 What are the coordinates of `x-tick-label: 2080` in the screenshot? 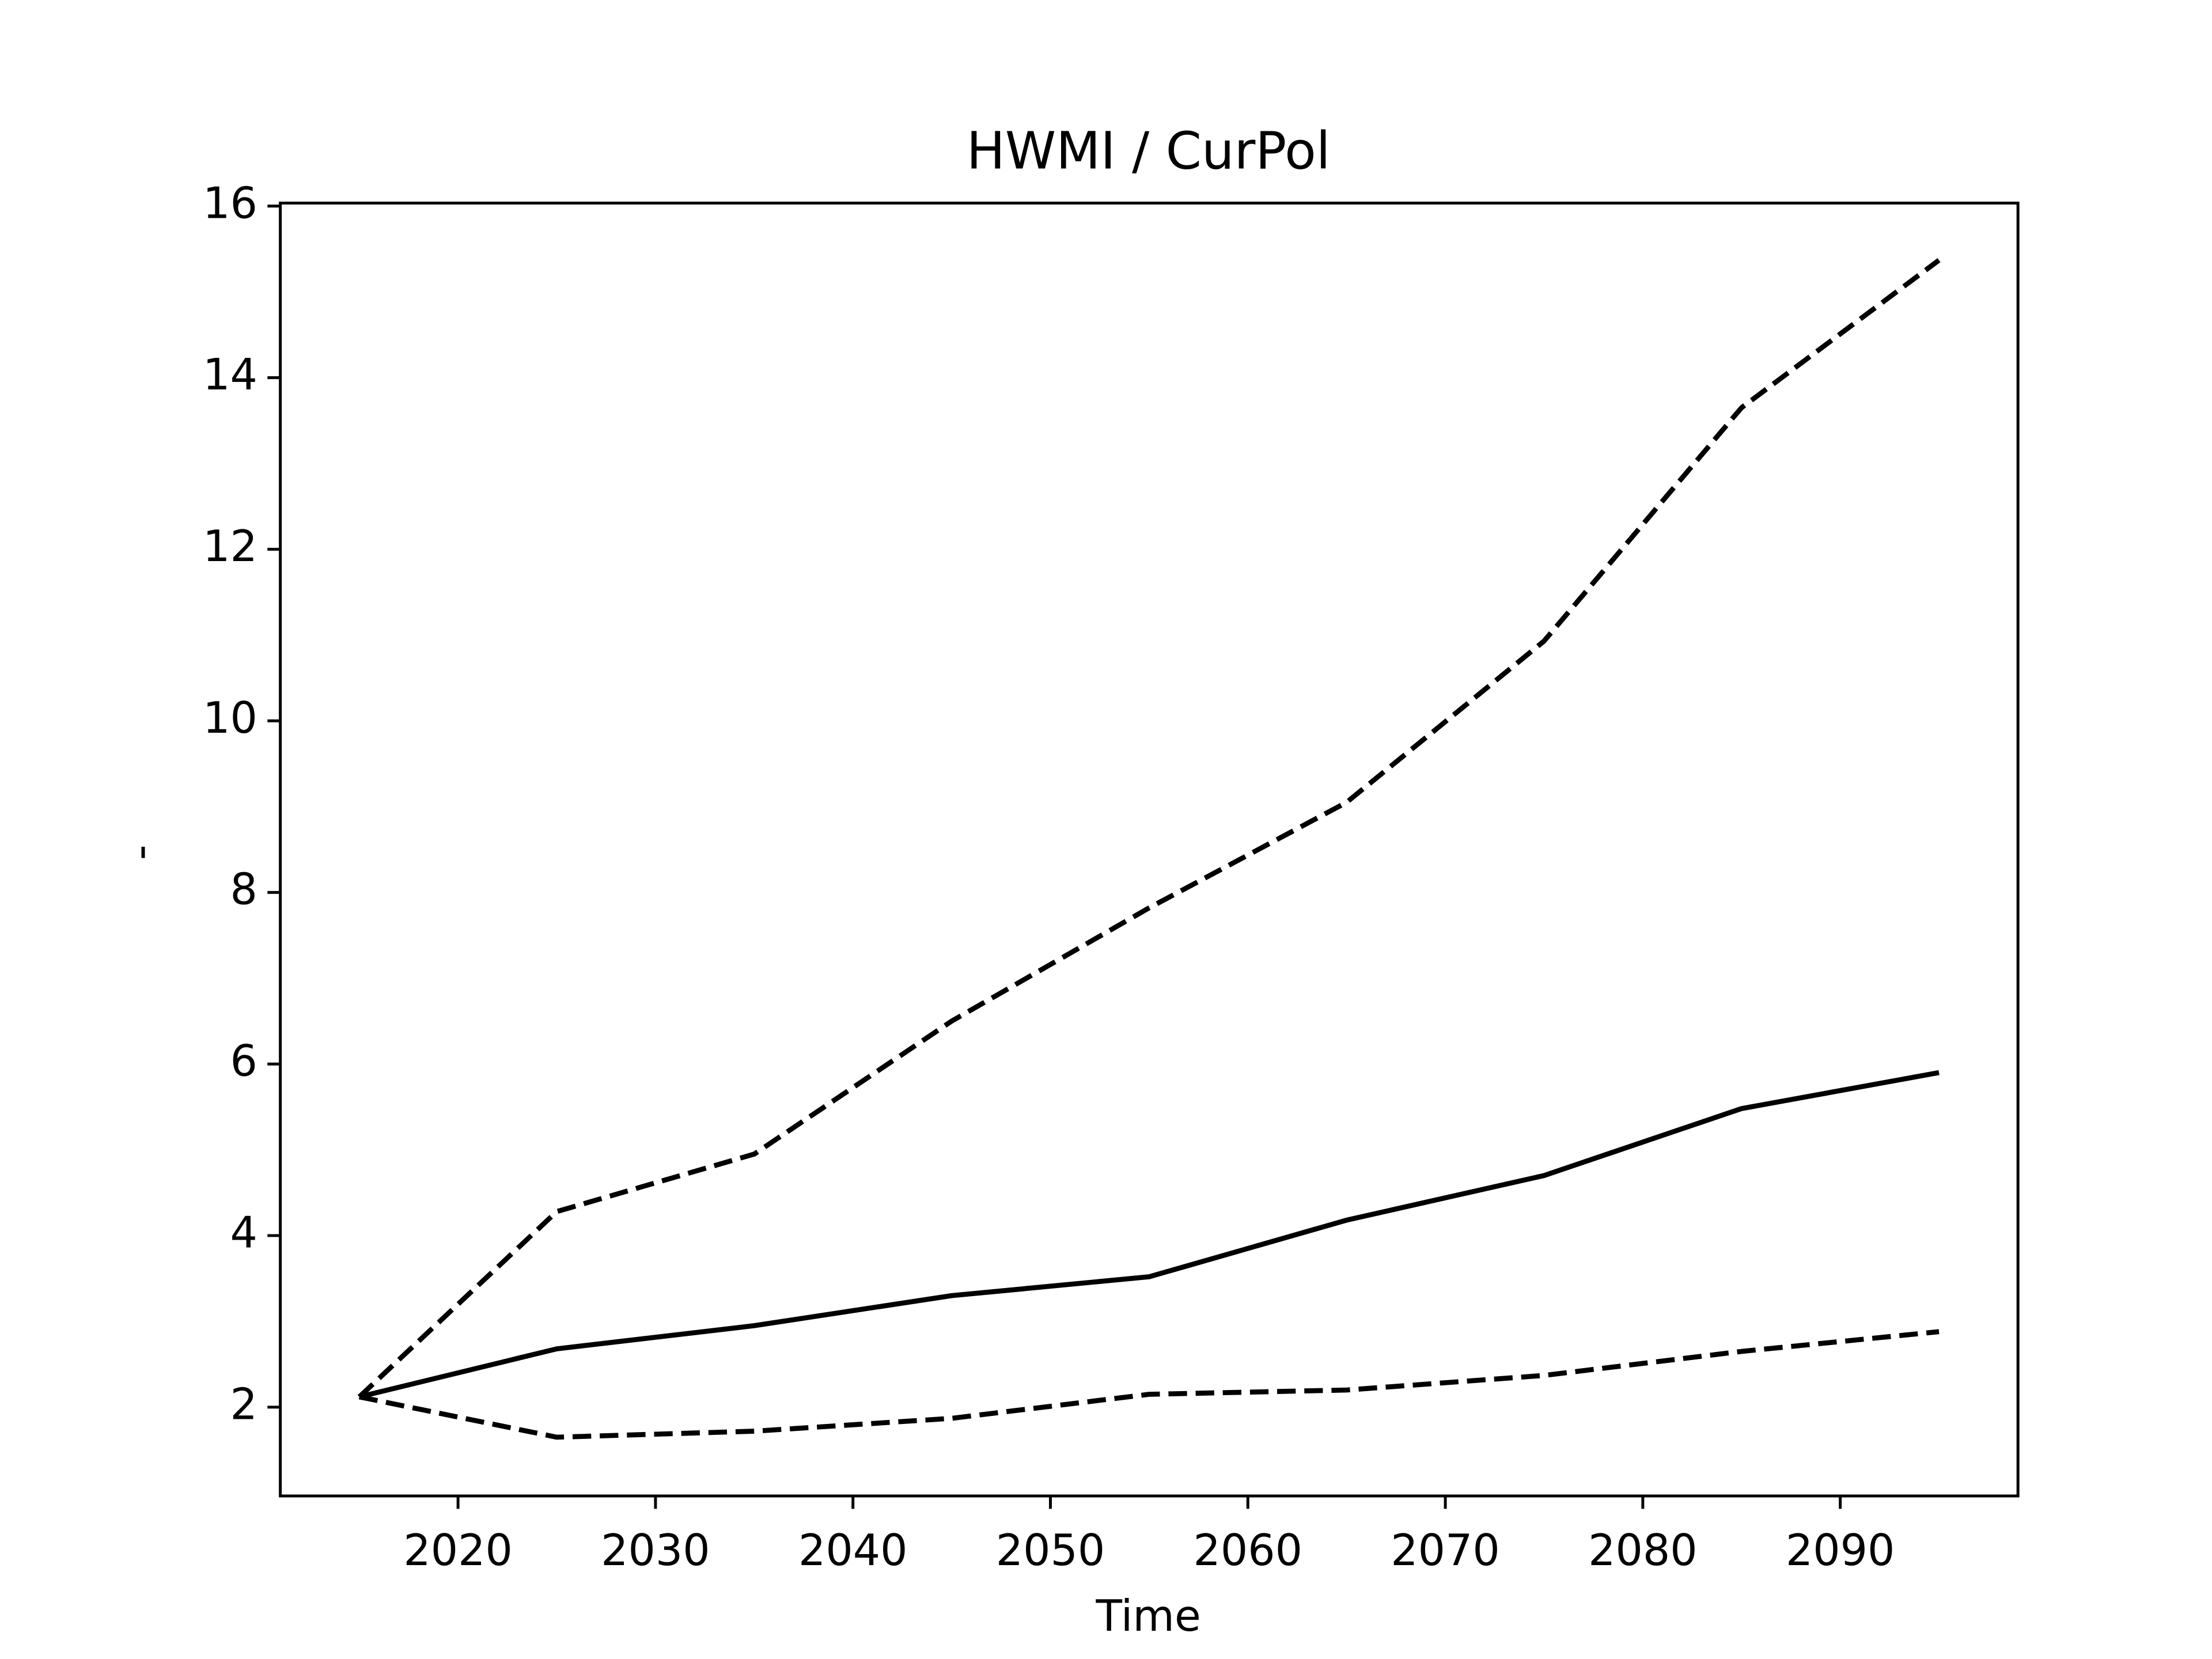 It's located at (1643, 1550).